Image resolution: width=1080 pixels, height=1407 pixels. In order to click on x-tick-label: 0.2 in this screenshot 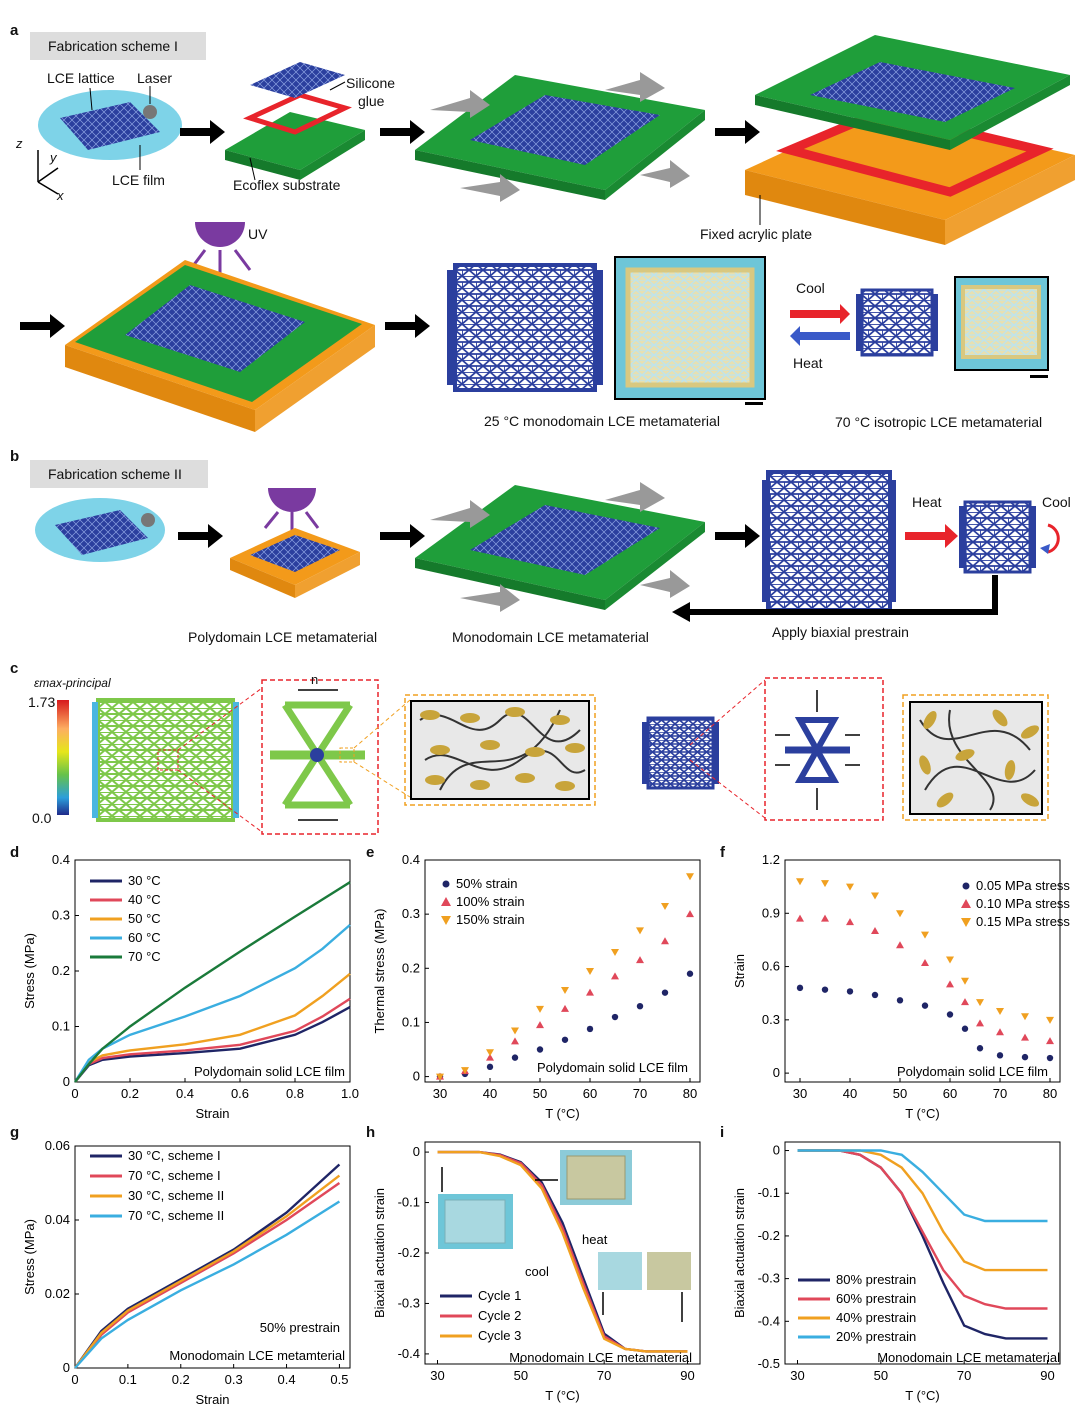, I will do `click(181, 1379)`.